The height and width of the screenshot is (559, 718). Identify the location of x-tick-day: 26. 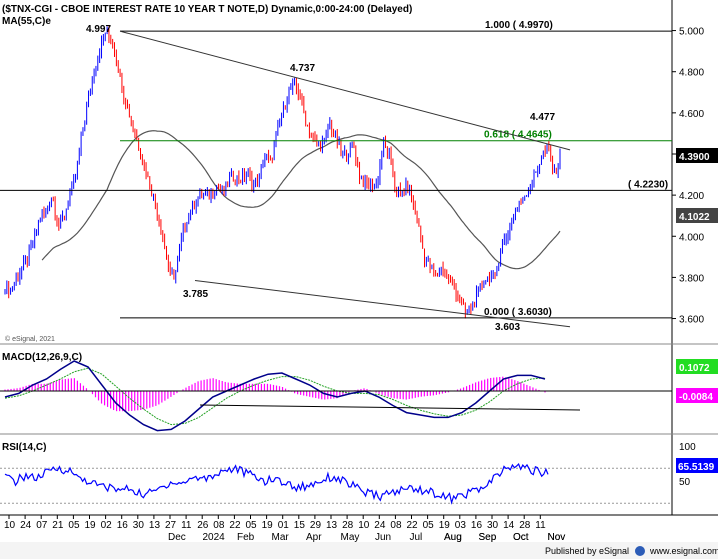
(203, 525).